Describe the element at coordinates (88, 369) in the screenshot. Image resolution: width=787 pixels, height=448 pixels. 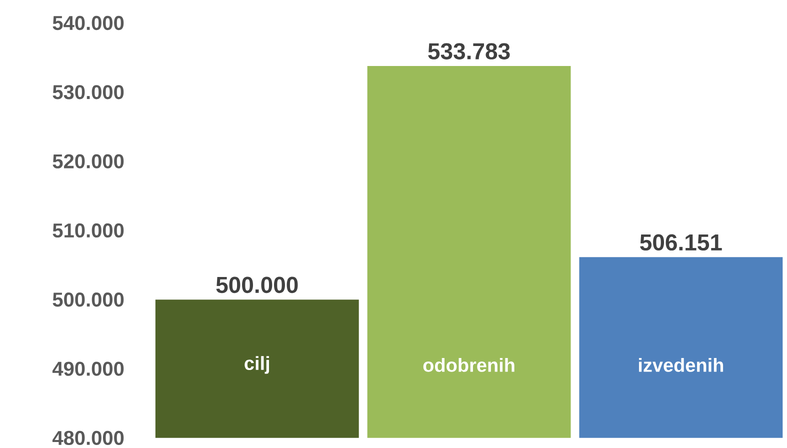
I see `y-tick-label: 490.000` at that location.